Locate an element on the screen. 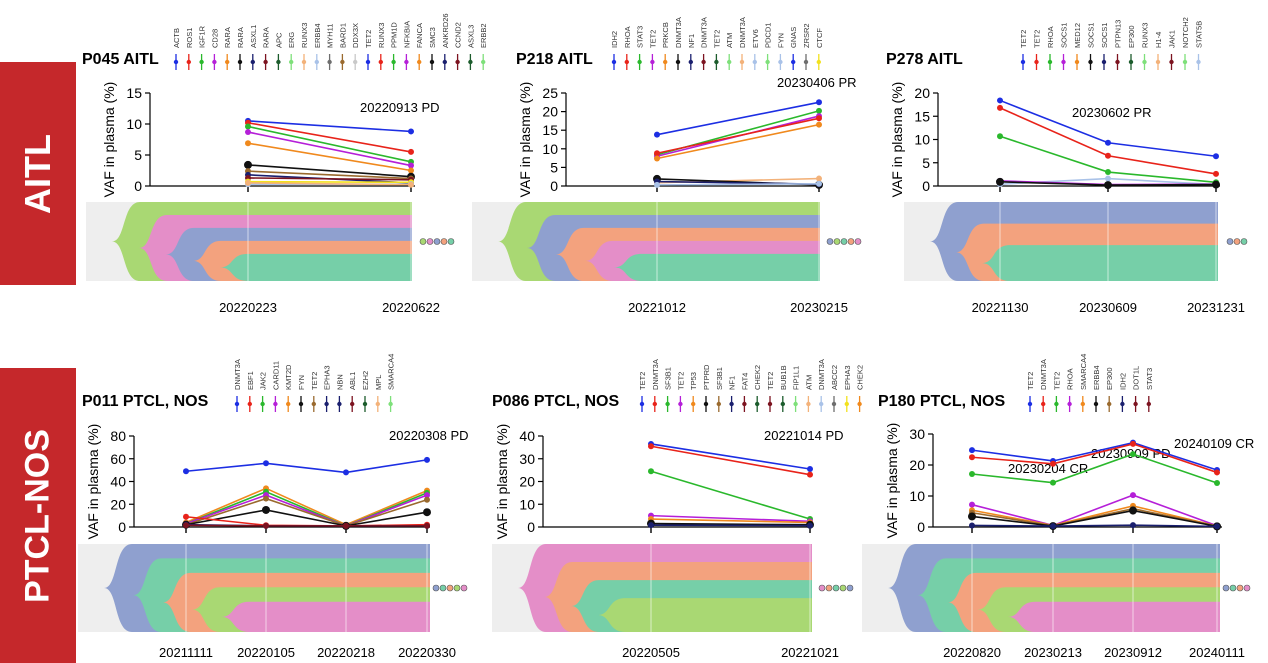 The height and width of the screenshot is (663, 1268). legend-label: PTPN13 is located at coordinates (1118, 34).